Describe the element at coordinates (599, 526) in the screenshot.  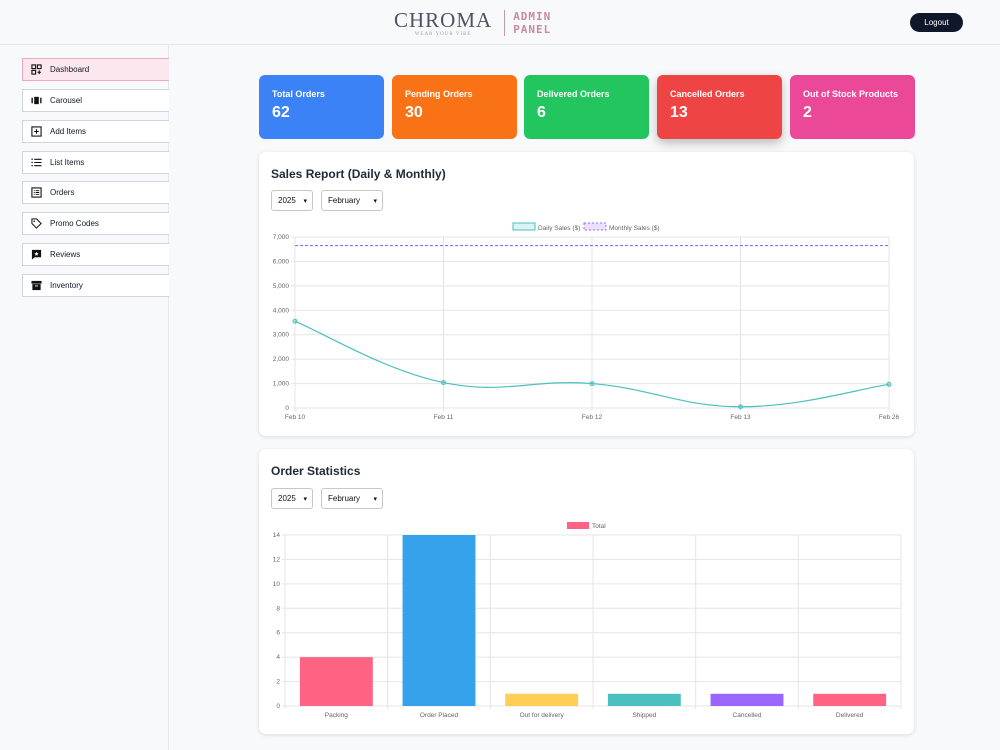
I see `legend-label: Total` at that location.